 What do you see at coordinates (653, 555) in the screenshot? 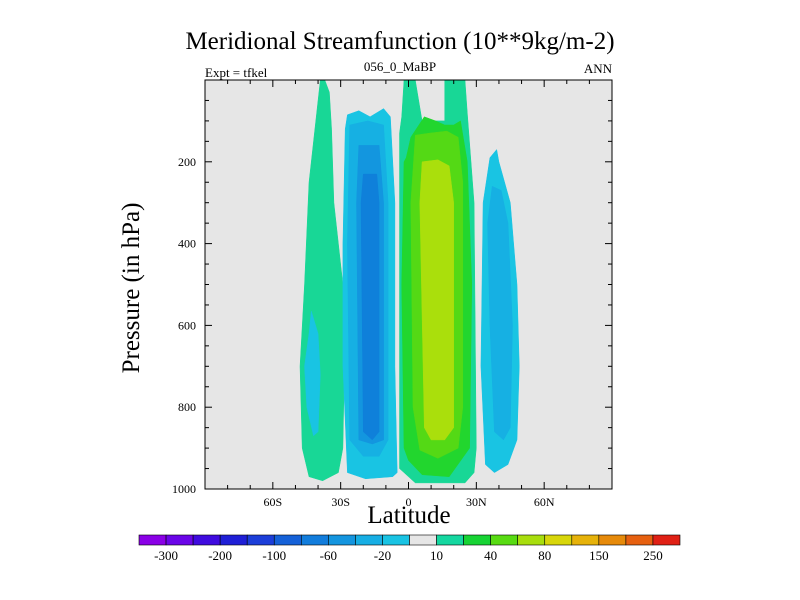
I see `colorbar-label: 250` at bounding box center [653, 555].